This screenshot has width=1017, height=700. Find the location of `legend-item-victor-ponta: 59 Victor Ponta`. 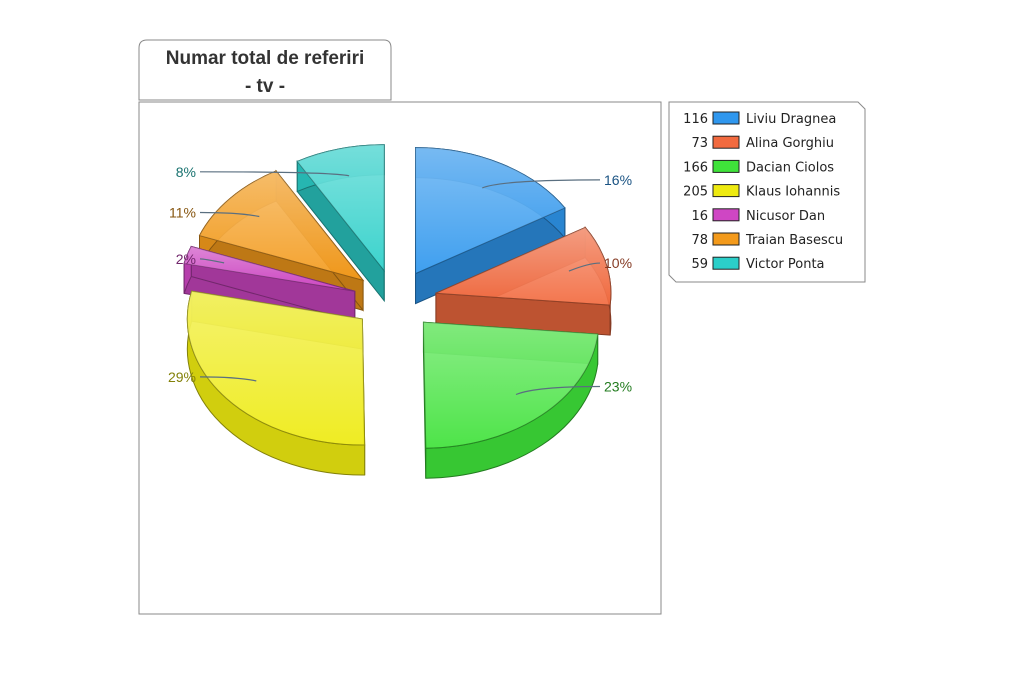

legend-item-victor-ponta: 59 Victor Ponta is located at coordinates (758, 264).